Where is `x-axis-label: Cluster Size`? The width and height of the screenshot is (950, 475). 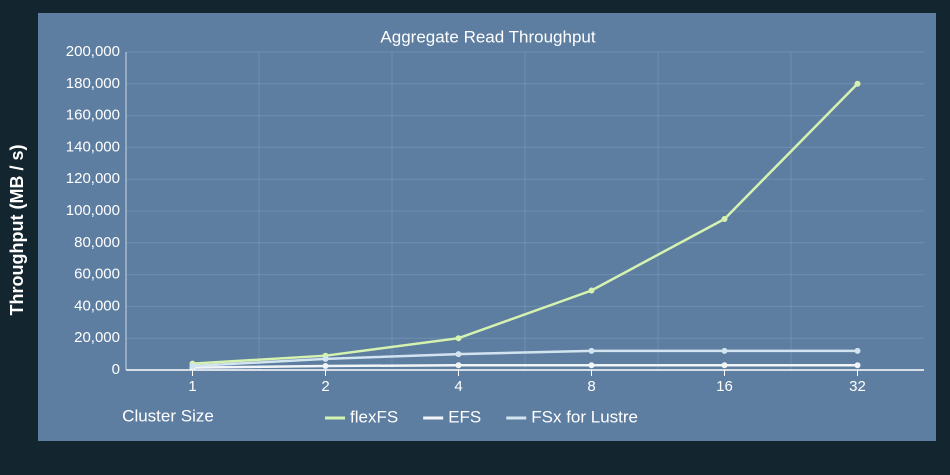
x-axis-label: Cluster Size is located at coordinates (168, 415).